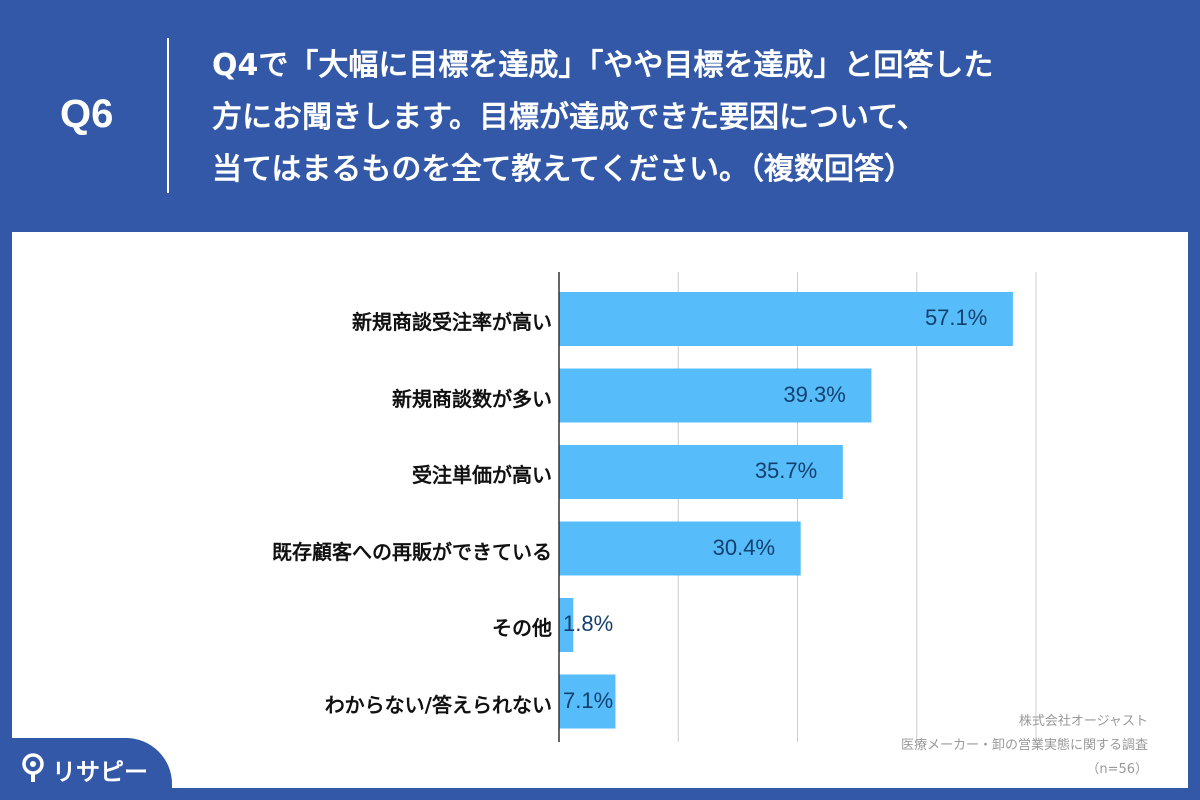  What do you see at coordinates (100, 772) in the screenshot?
I see `logo-text: リサピー` at bounding box center [100, 772].